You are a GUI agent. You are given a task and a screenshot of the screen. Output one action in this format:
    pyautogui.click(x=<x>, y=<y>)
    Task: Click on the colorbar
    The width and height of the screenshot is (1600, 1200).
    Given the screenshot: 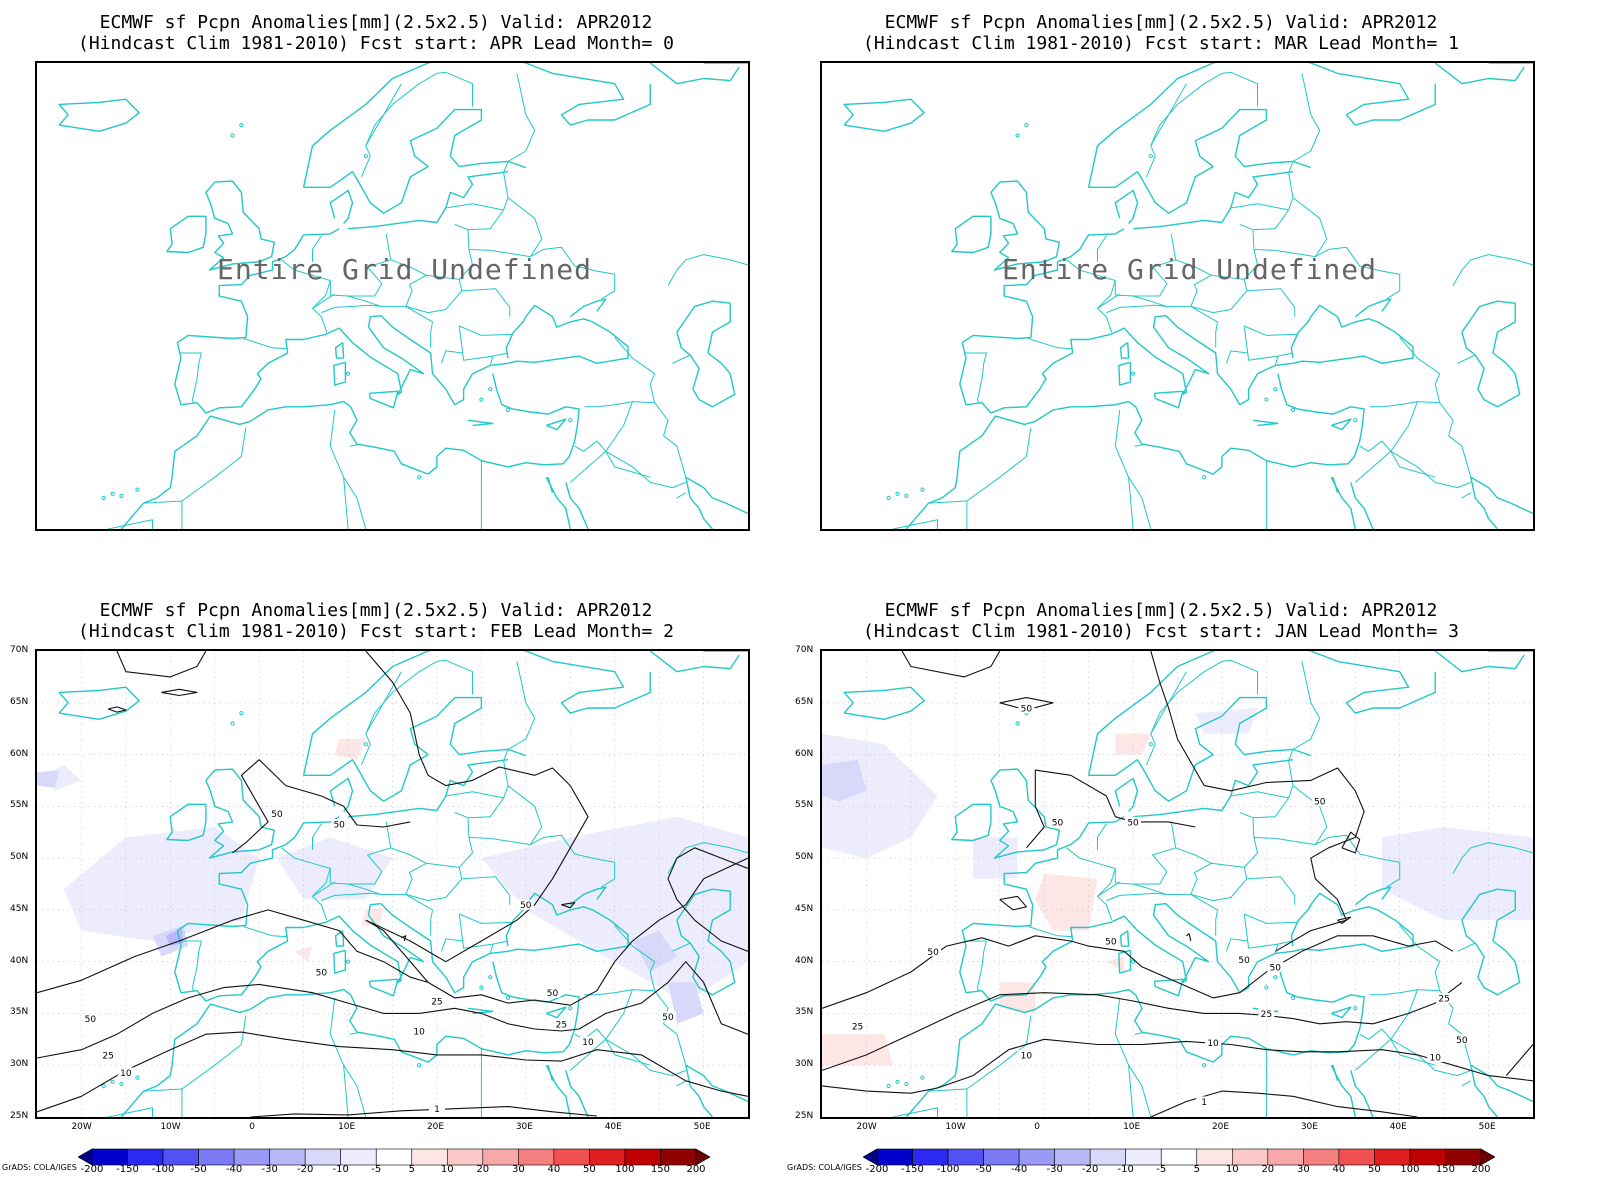 What is the action you would take?
    pyautogui.click(x=1179, y=1157)
    